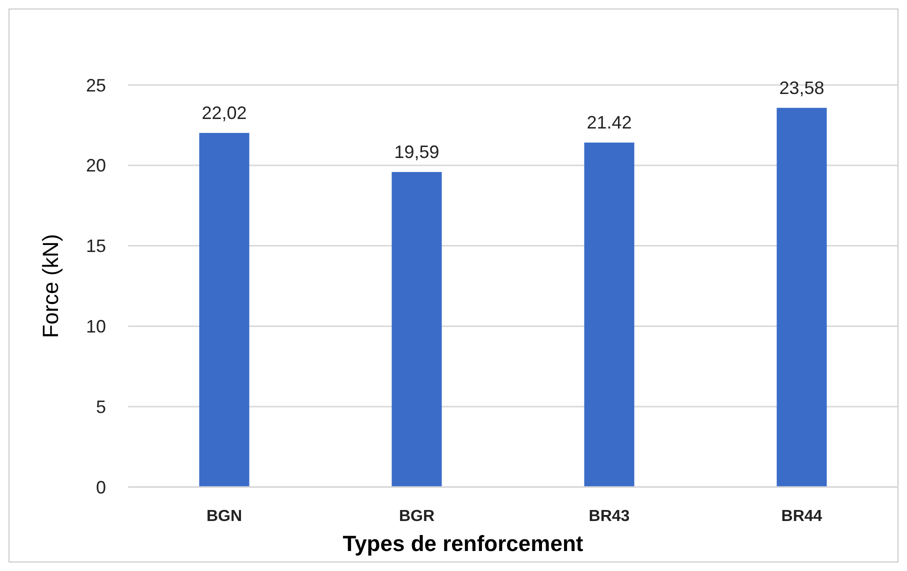  I want to click on x-tick-label: BGR, so click(416, 516).